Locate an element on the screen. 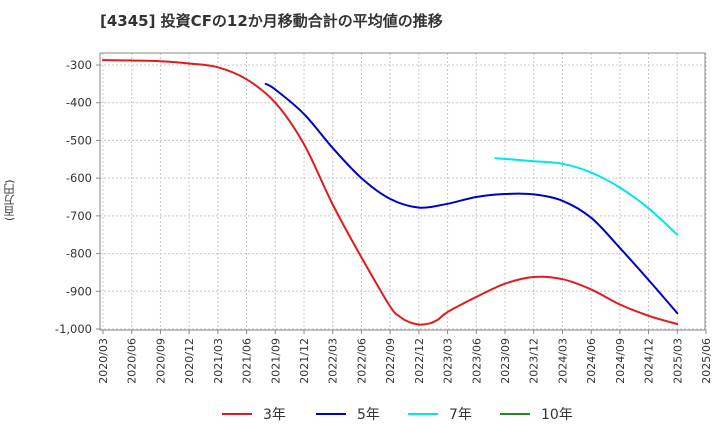  x-tick-label: 2023/03 is located at coordinates (448, 361).